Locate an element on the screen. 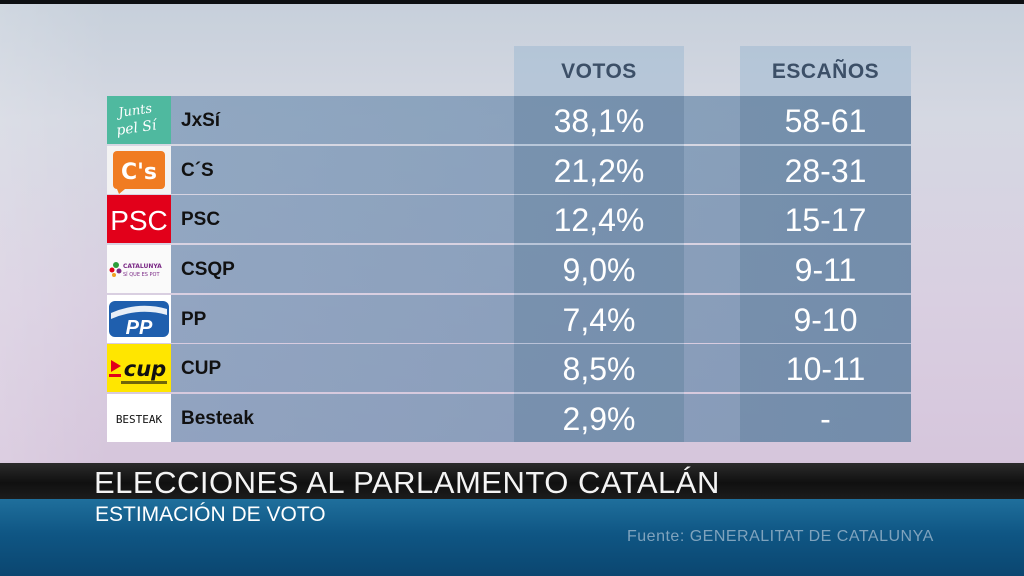 This screenshot has width=1024, height=576. votos-value: 12,4% is located at coordinates (599, 219).